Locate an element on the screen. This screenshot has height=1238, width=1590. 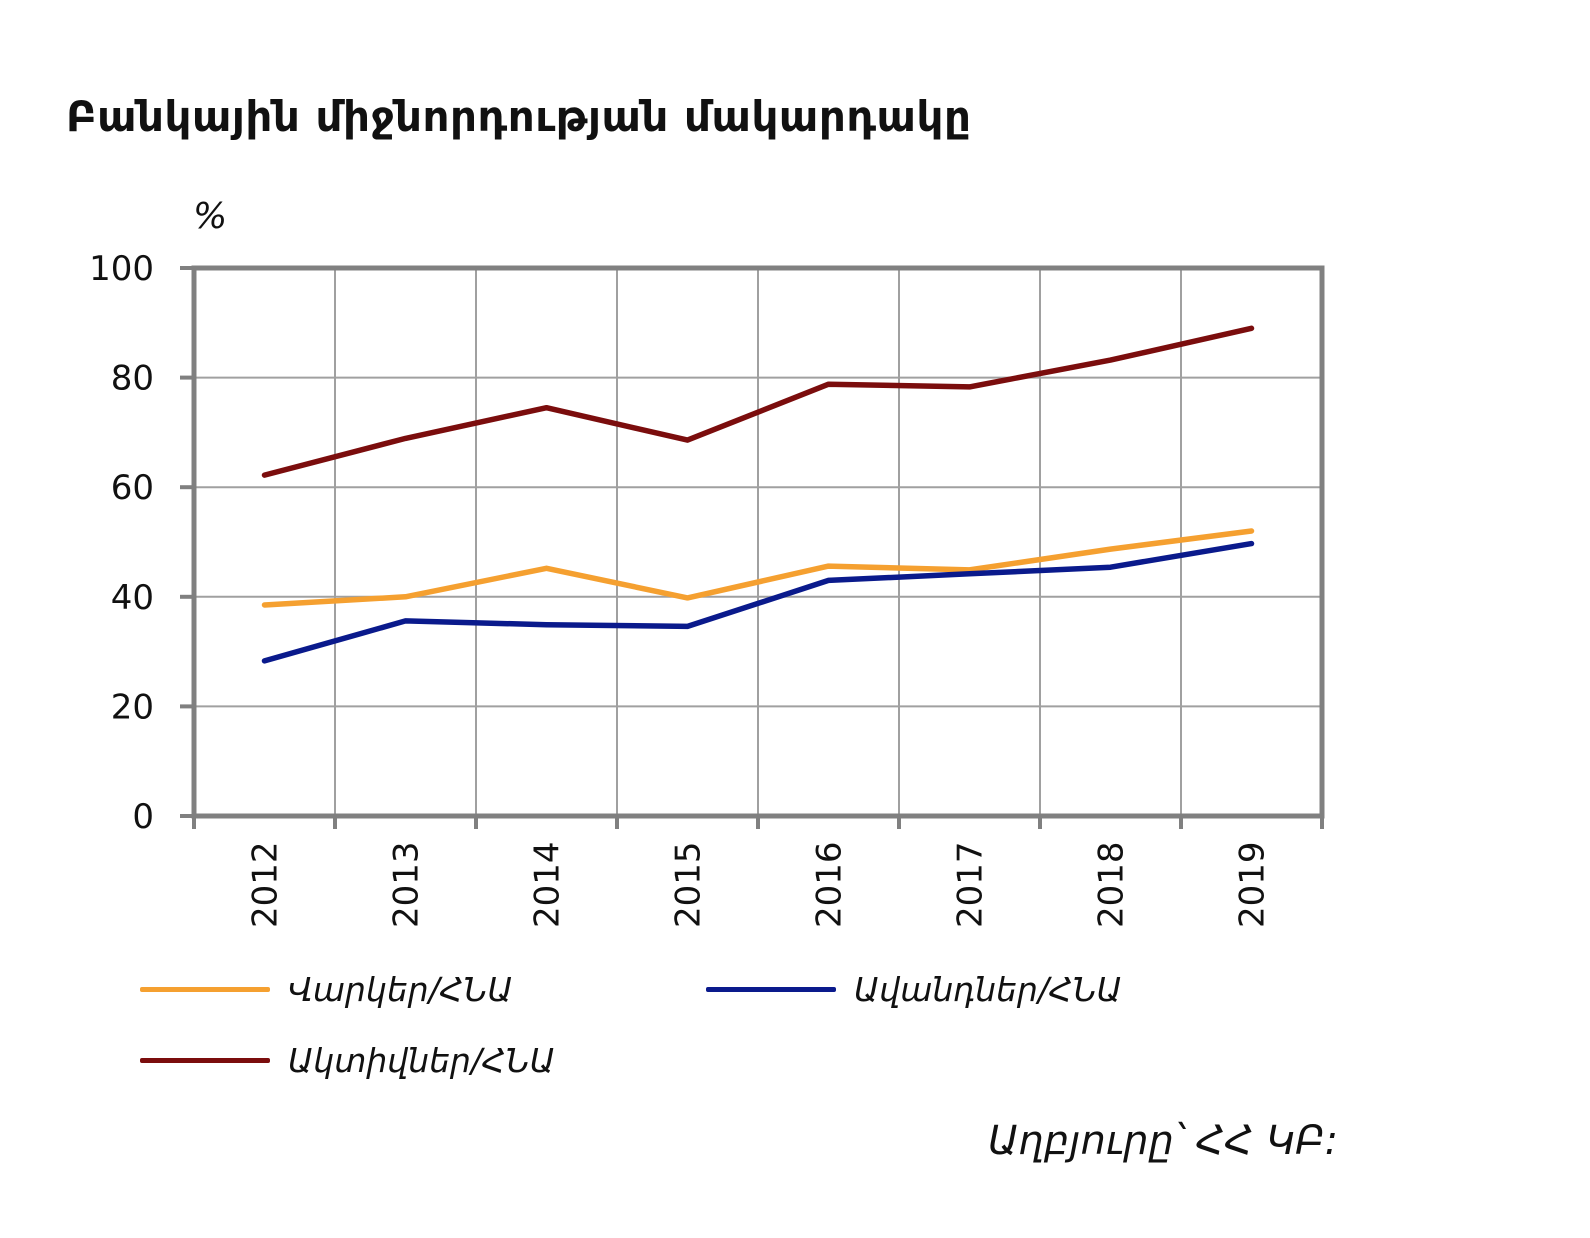
x-tick-label: 2015 is located at coordinates (689, 884).